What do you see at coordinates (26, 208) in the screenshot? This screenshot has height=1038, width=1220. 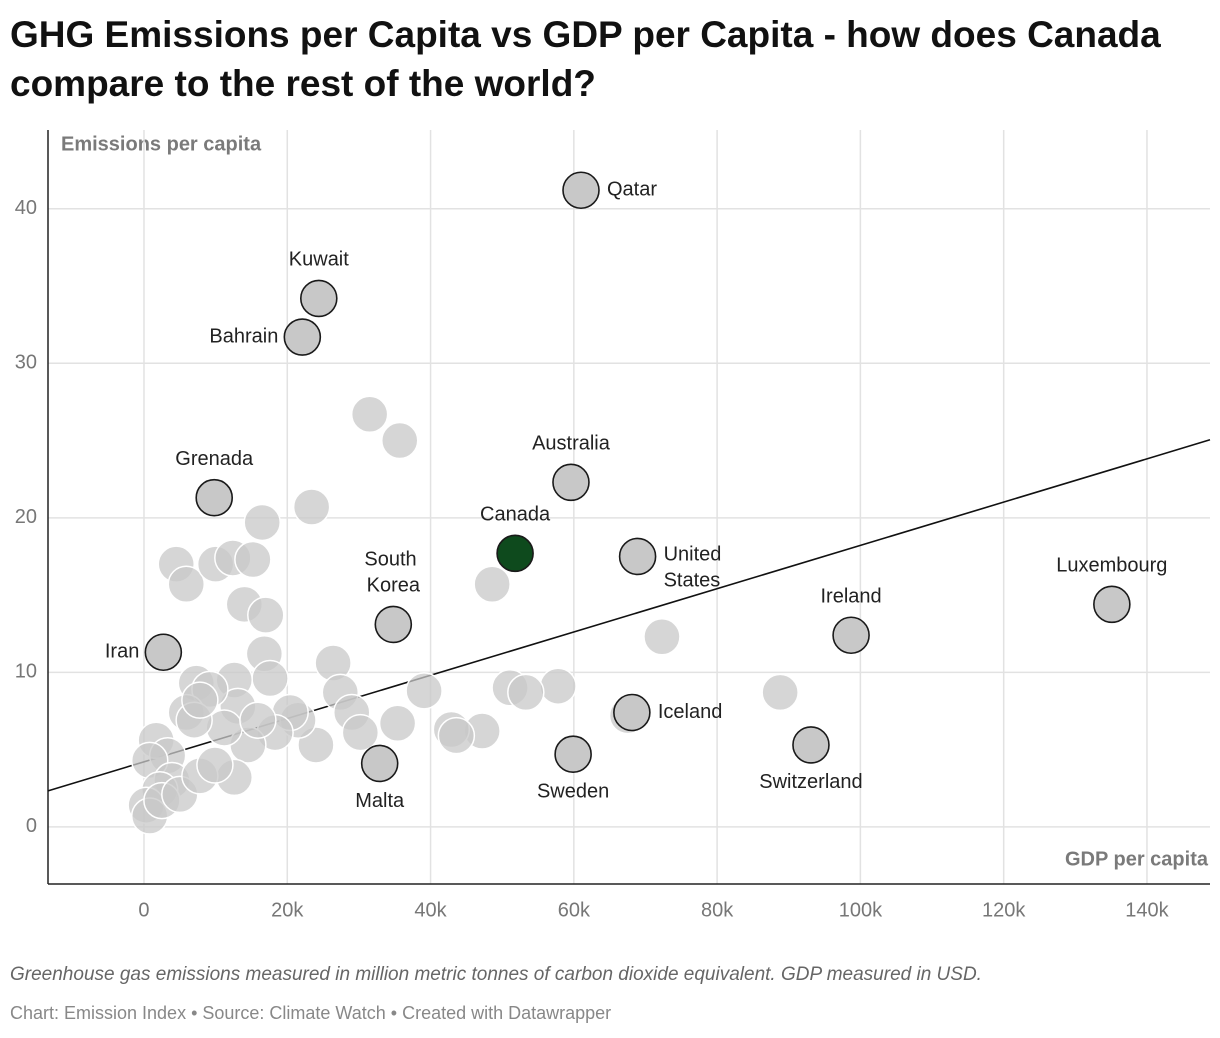 I see `y-tick-label: 40` at bounding box center [26, 208].